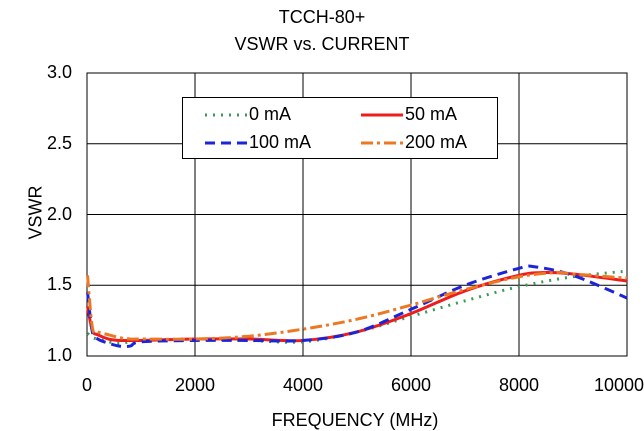  I want to click on x-axis-label: FREQUENCY (MHz), so click(355, 420).